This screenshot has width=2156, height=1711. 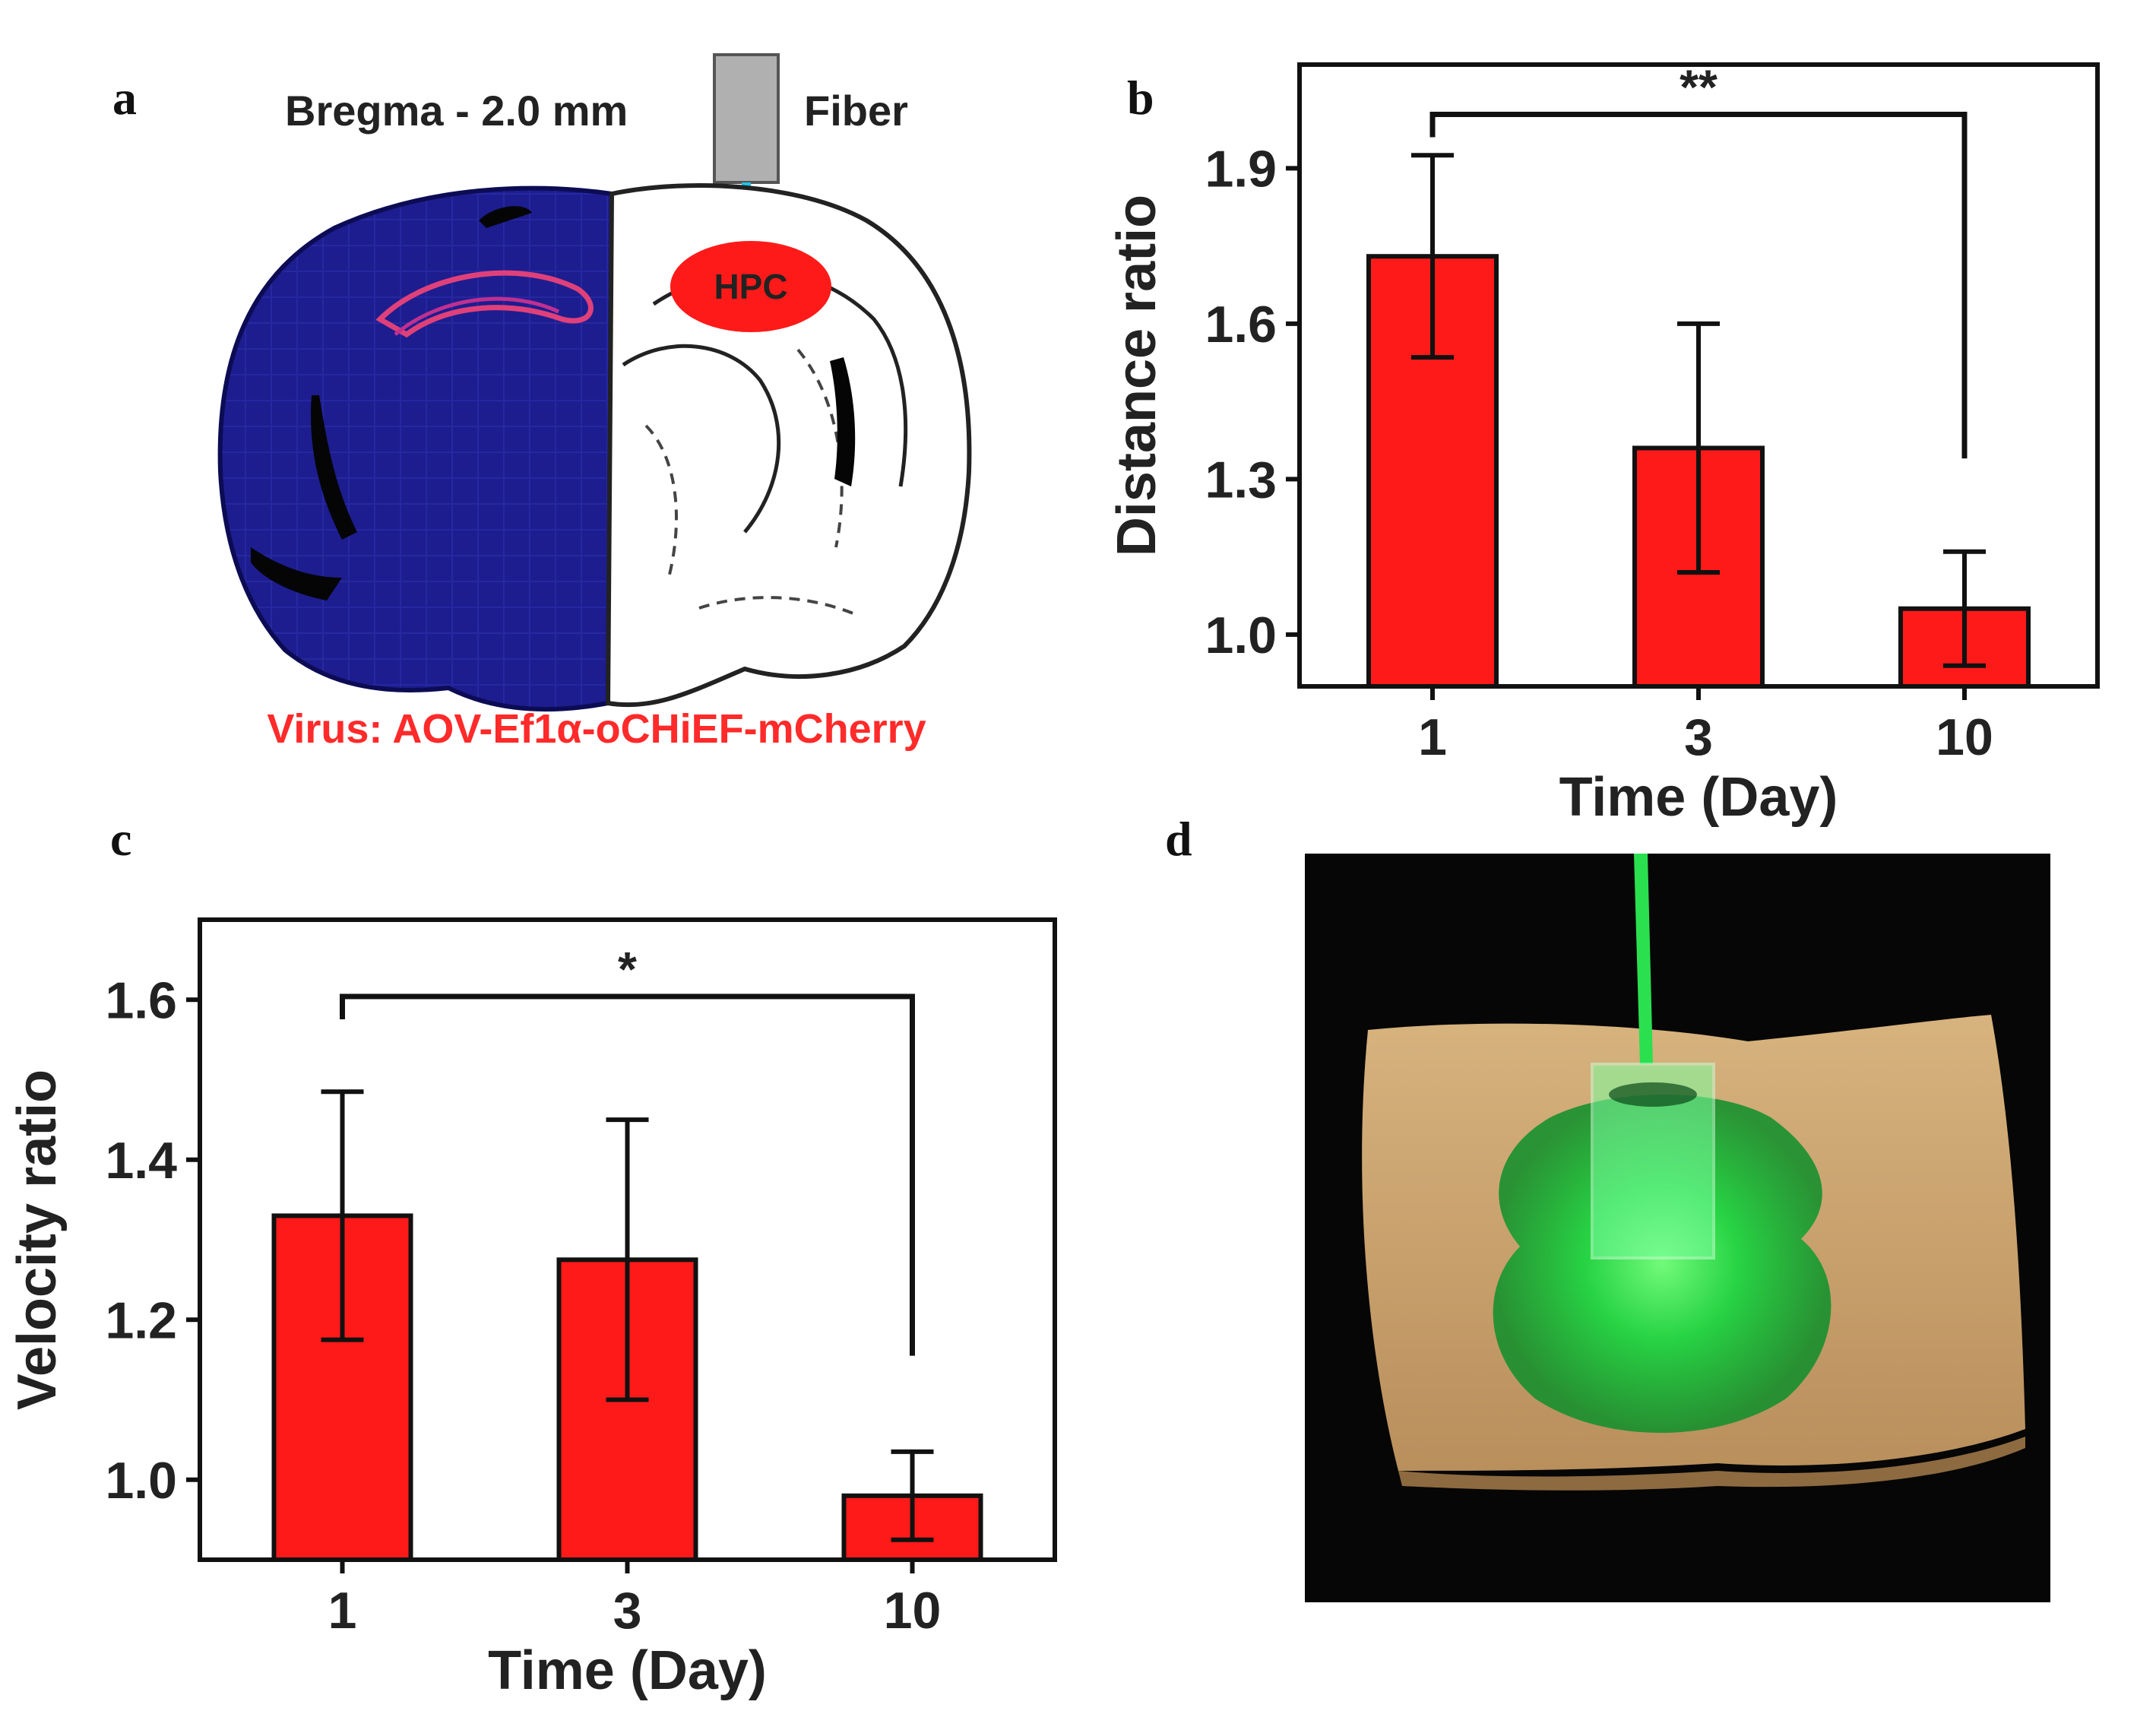 I want to click on significance-label: **, so click(x=1699, y=86).